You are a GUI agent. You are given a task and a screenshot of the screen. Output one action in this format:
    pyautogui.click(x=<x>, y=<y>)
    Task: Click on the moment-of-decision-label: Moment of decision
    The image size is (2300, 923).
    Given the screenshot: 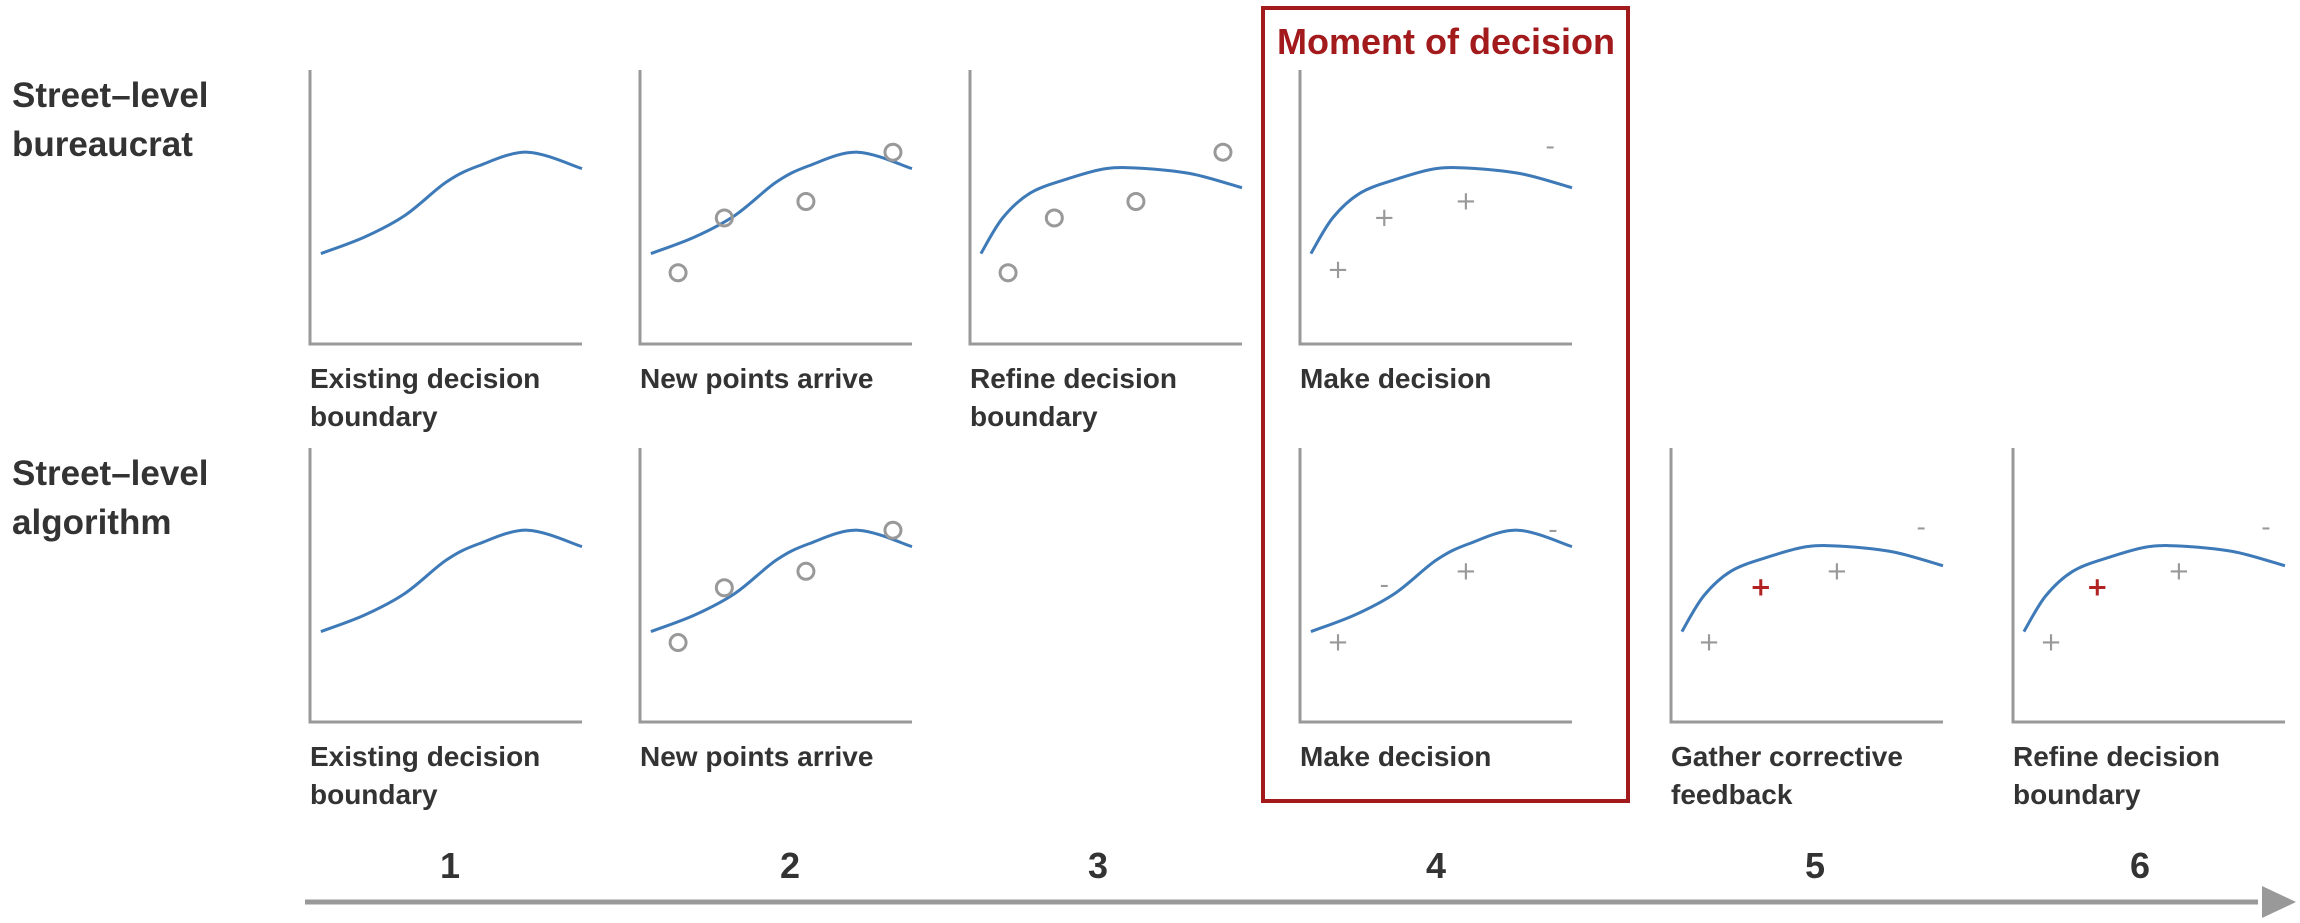 What is the action you would take?
    pyautogui.click(x=1446, y=41)
    